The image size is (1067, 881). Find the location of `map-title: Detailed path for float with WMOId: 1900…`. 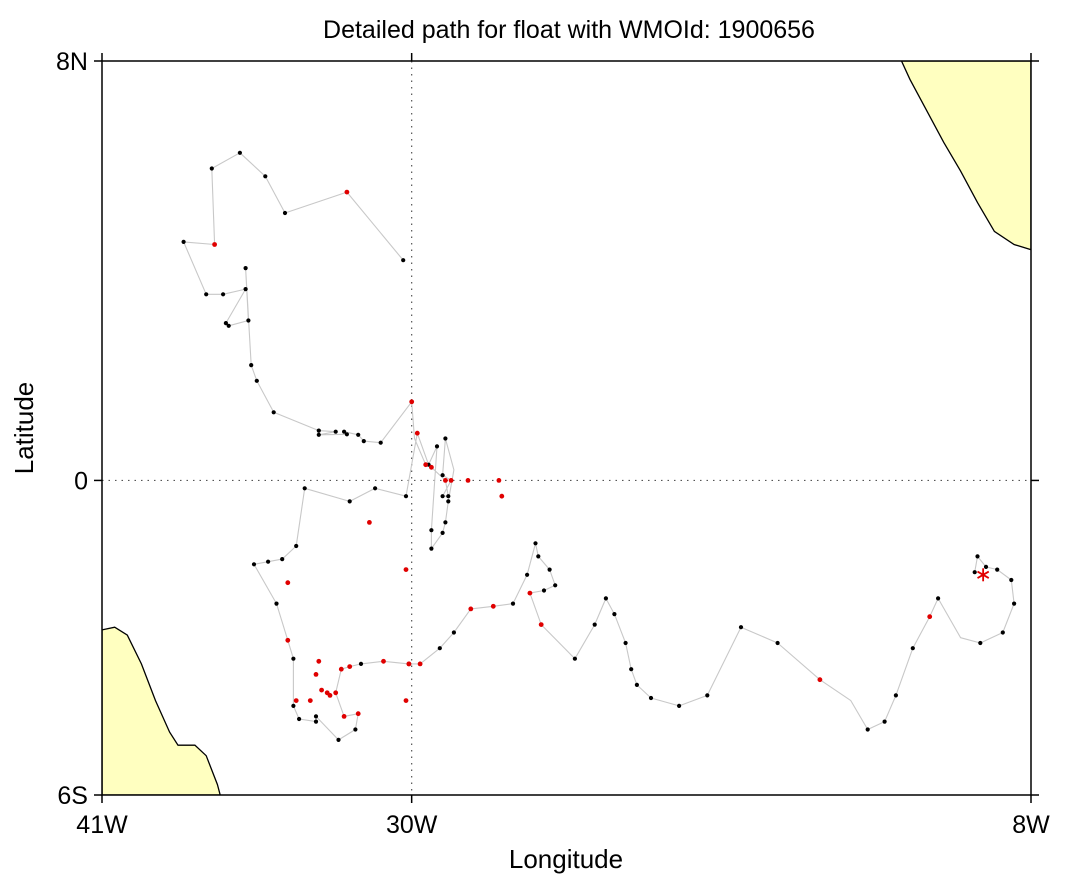

map-title: Detailed path for float with WMOId: 1900… is located at coordinates (569, 30).